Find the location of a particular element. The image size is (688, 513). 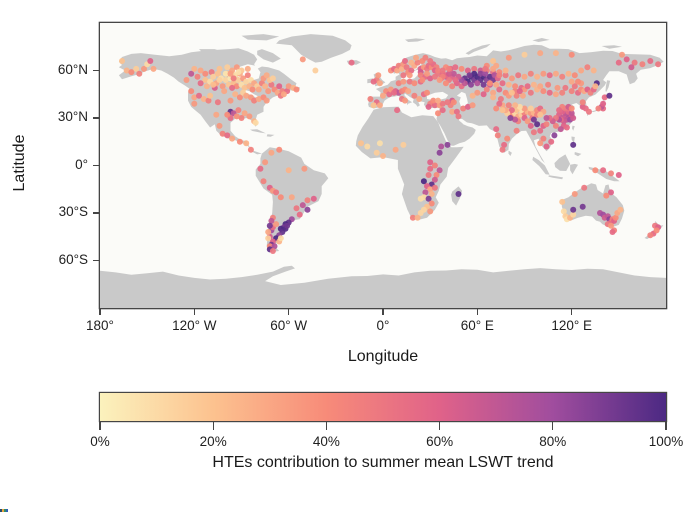

screenshot-pixel-artifact is located at coordinates (4, 510).